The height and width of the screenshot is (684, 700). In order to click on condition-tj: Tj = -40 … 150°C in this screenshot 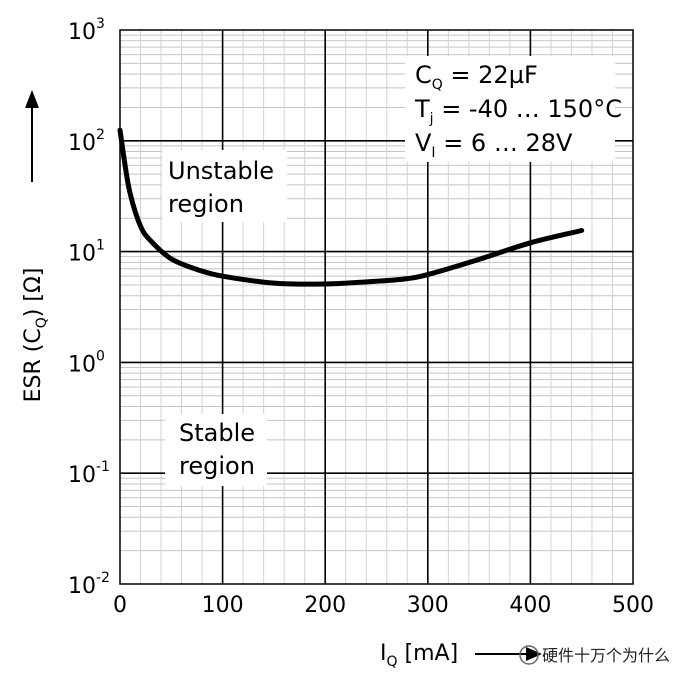, I will do `click(518, 111)`.